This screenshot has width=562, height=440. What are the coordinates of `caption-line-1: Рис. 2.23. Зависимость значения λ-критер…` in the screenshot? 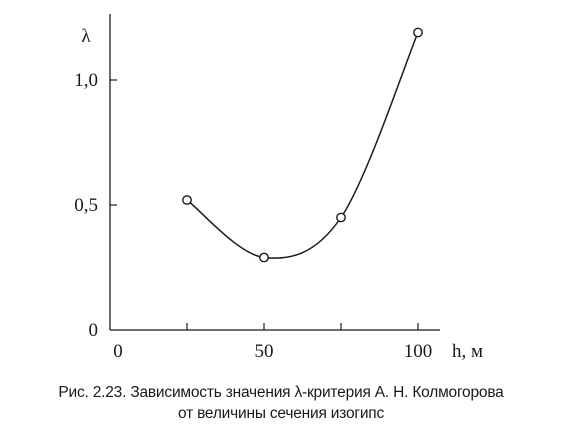 It's located at (281, 392).